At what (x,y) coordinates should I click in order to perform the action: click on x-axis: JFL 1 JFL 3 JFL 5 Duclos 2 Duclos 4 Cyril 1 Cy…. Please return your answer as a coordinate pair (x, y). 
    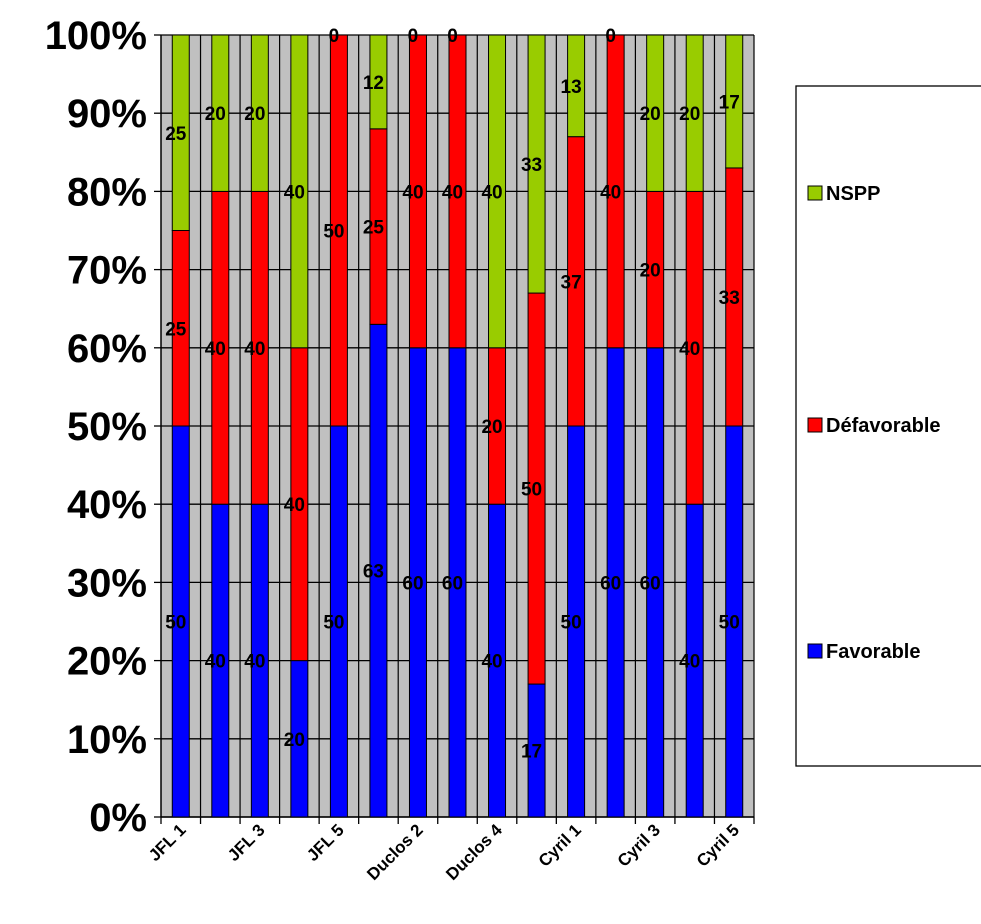
    Looking at the image, I should click on (450, 850).